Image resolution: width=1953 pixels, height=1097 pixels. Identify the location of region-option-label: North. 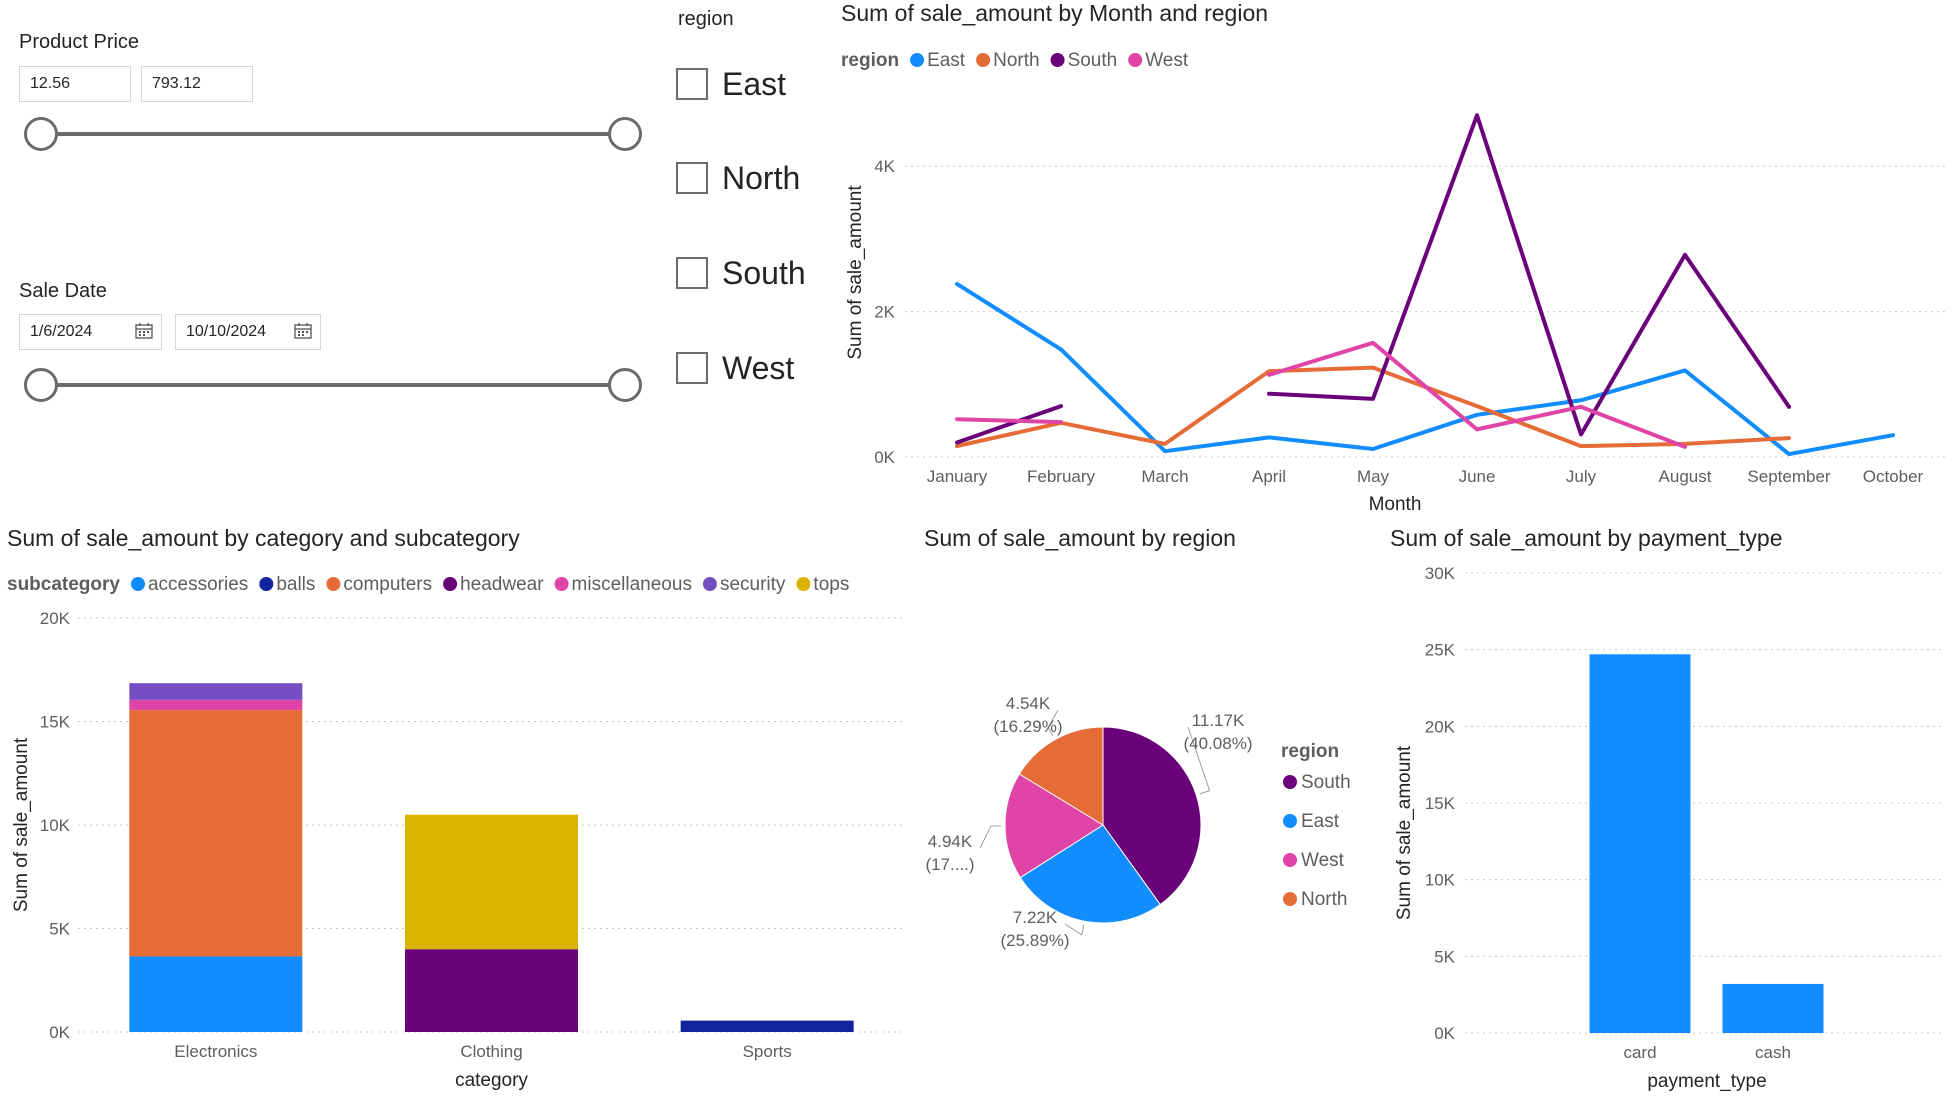
(761, 178).